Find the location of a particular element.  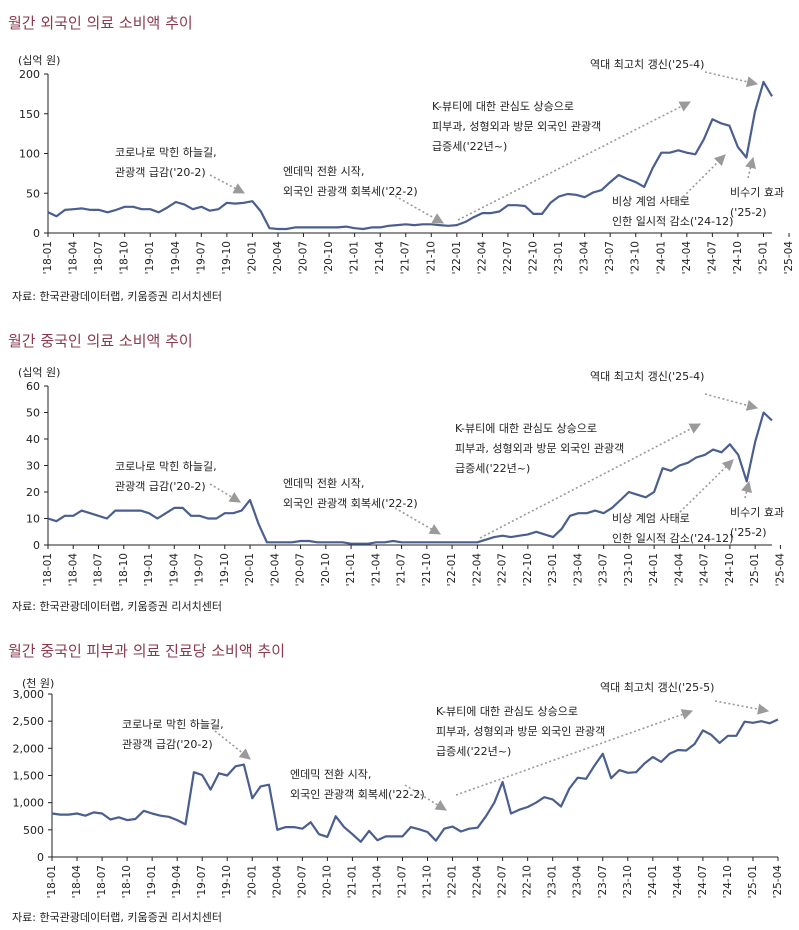

y-tick-label: 0 is located at coordinates (40, 857).